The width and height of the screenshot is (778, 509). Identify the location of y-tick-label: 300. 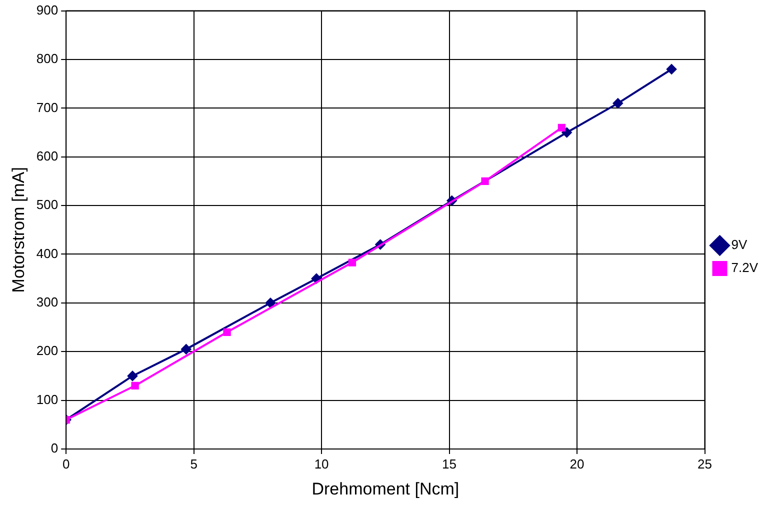
(47, 302).